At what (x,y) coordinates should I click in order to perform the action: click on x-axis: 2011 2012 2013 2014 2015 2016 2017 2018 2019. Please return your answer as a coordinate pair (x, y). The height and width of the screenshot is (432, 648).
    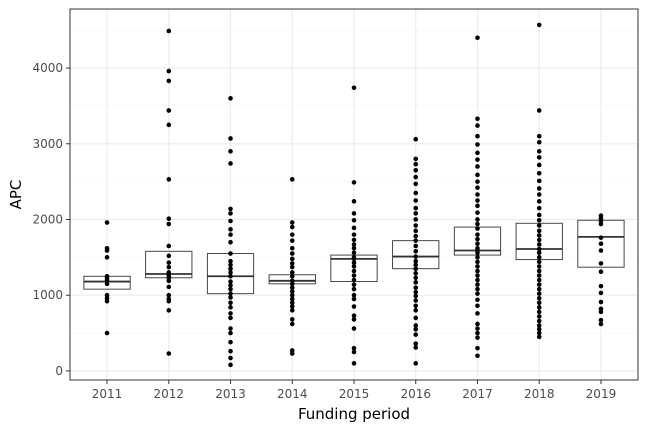
    Looking at the image, I should click on (354, 390).